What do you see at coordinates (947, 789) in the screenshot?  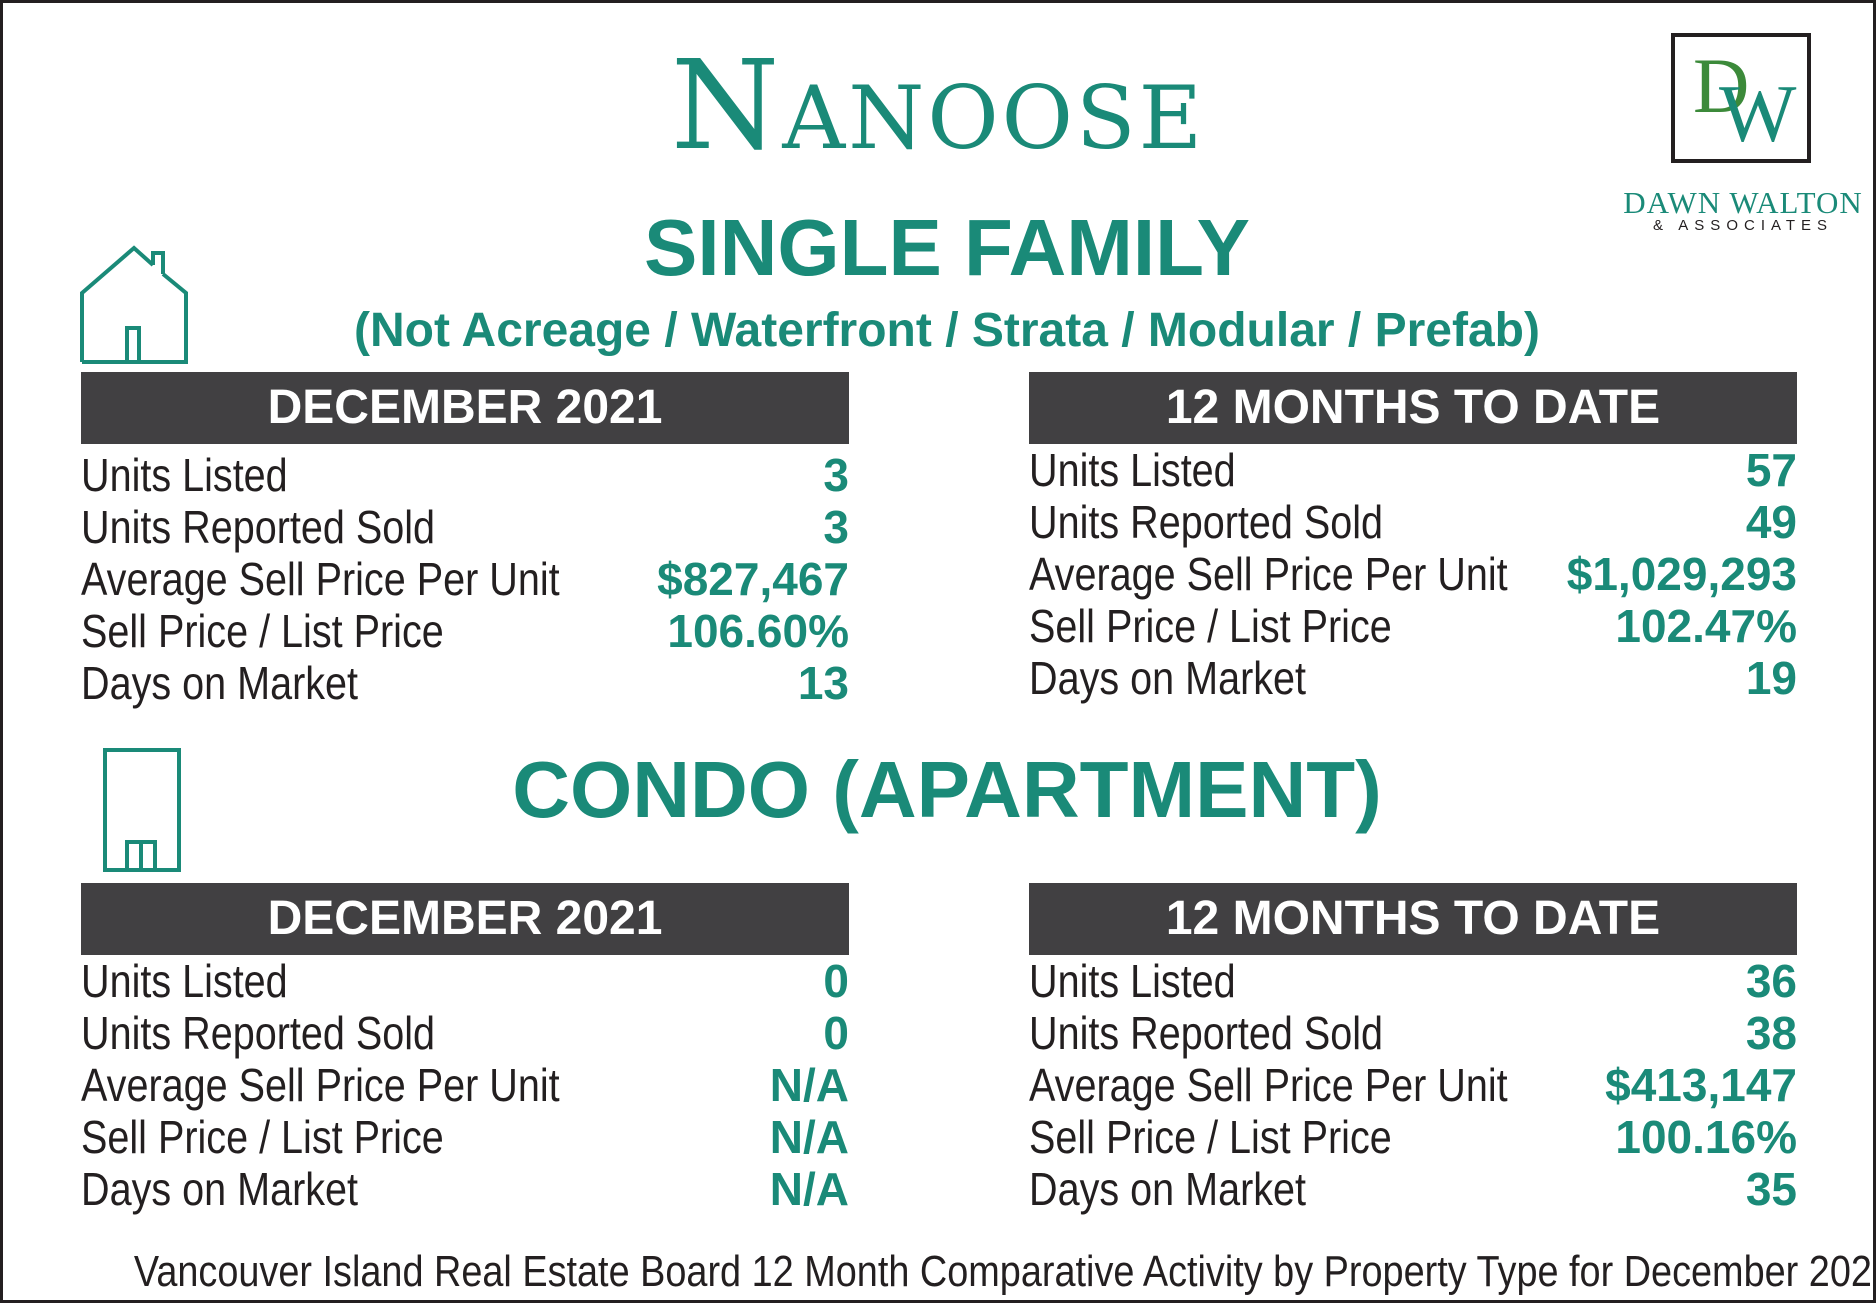 I see `condo-heading: CONDO (APARTMENT)` at bounding box center [947, 789].